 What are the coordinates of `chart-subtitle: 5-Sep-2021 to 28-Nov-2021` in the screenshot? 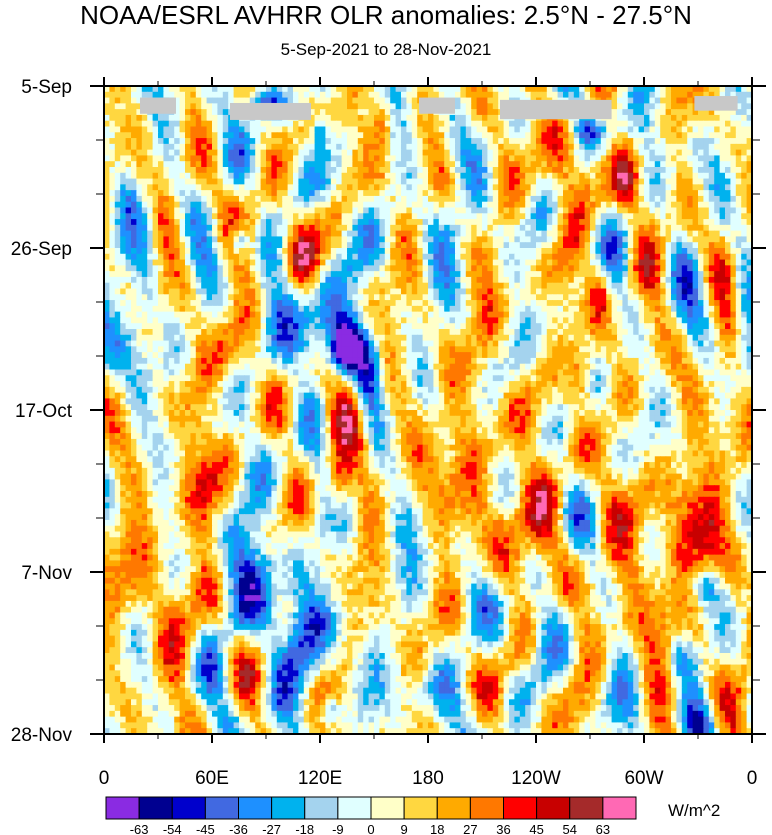 It's located at (386, 49).